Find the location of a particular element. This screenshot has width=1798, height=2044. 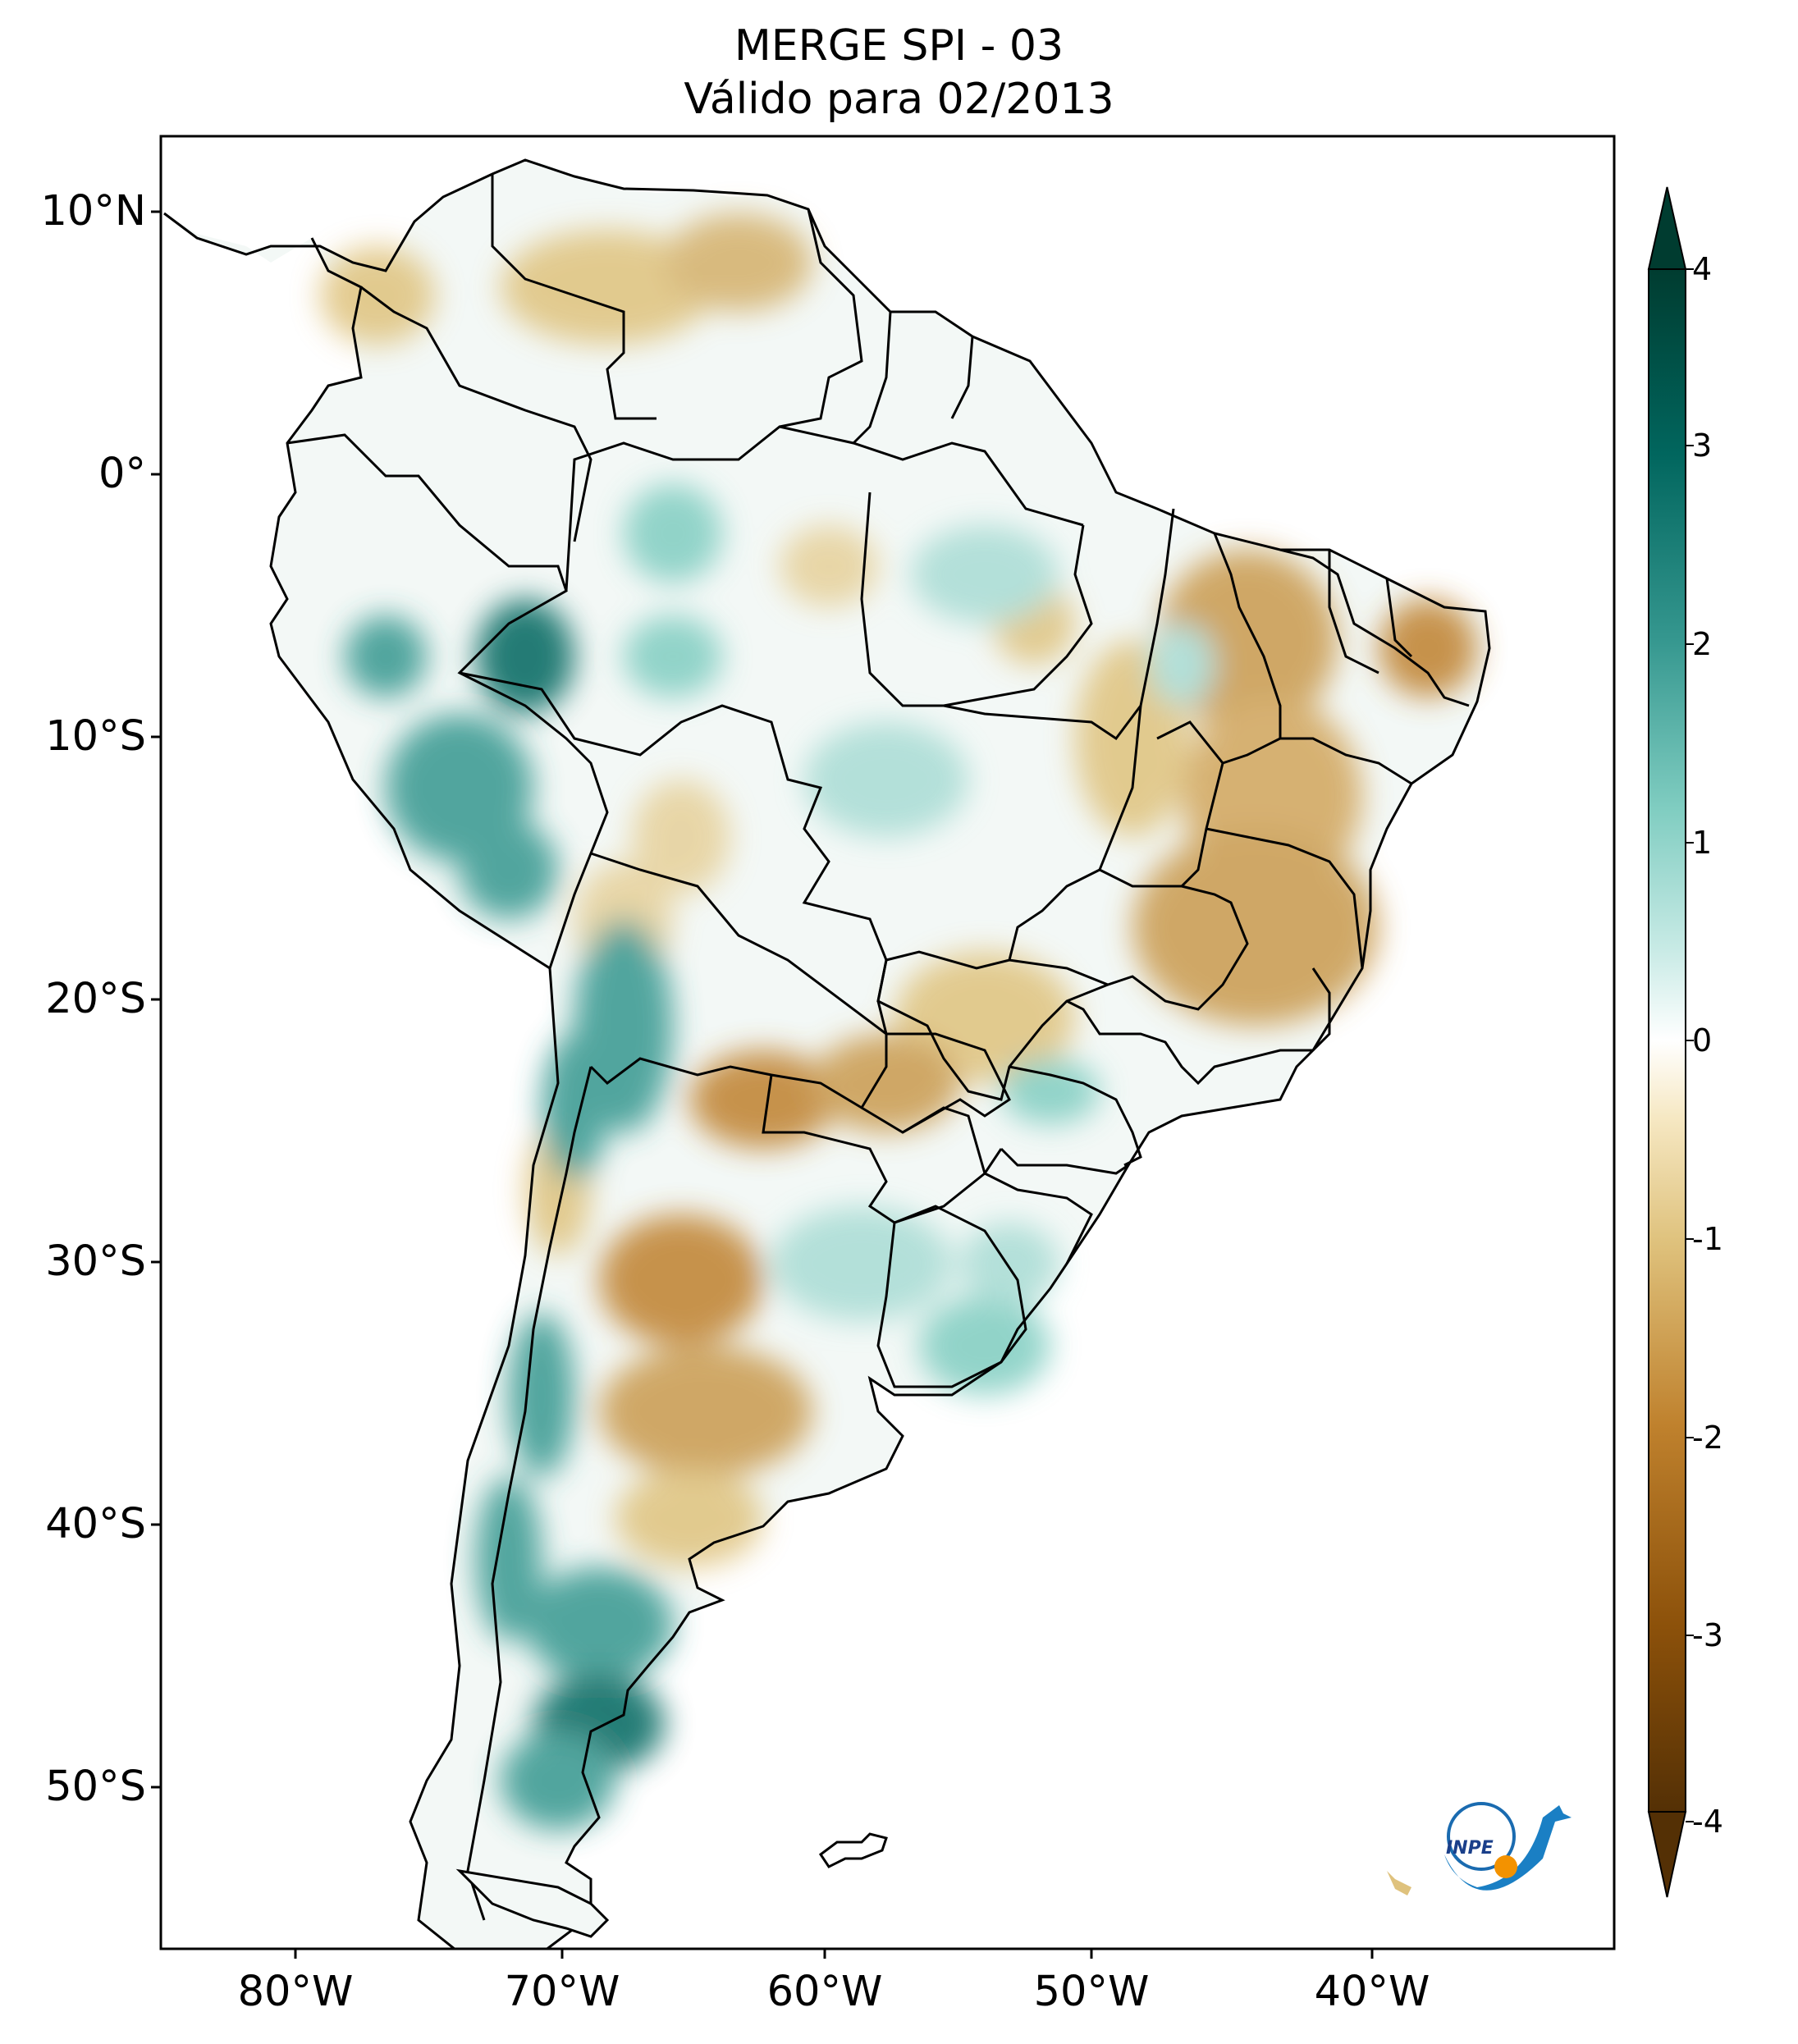

south-georgia-island is located at coordinates (1399, 1883).